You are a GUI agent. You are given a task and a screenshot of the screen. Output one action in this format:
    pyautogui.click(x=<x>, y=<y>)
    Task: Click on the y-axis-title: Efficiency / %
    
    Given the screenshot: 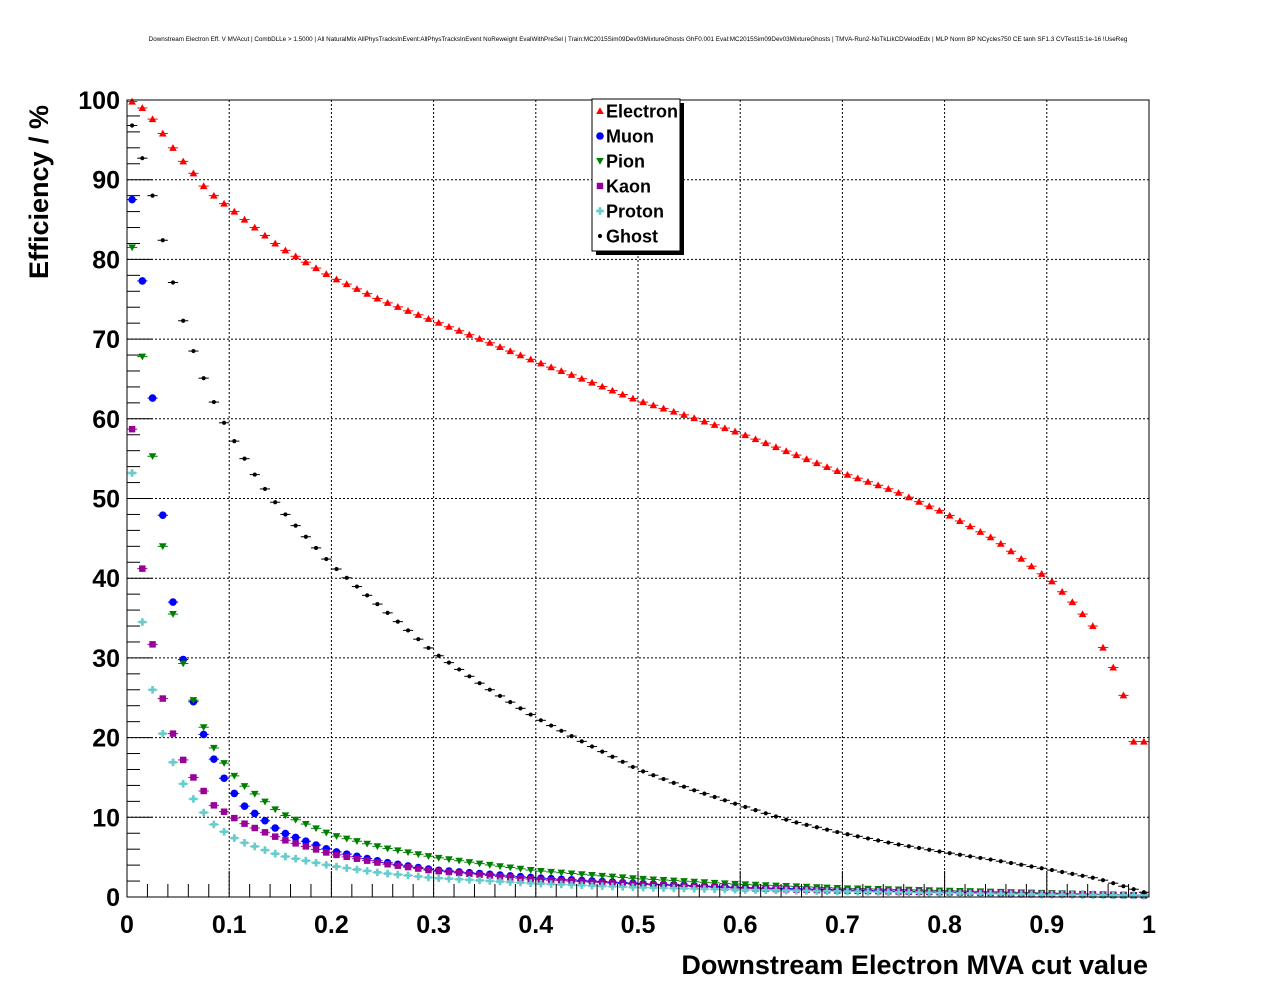 What is the action you would take?
    pyautogui.click(x=39, y=192)
    